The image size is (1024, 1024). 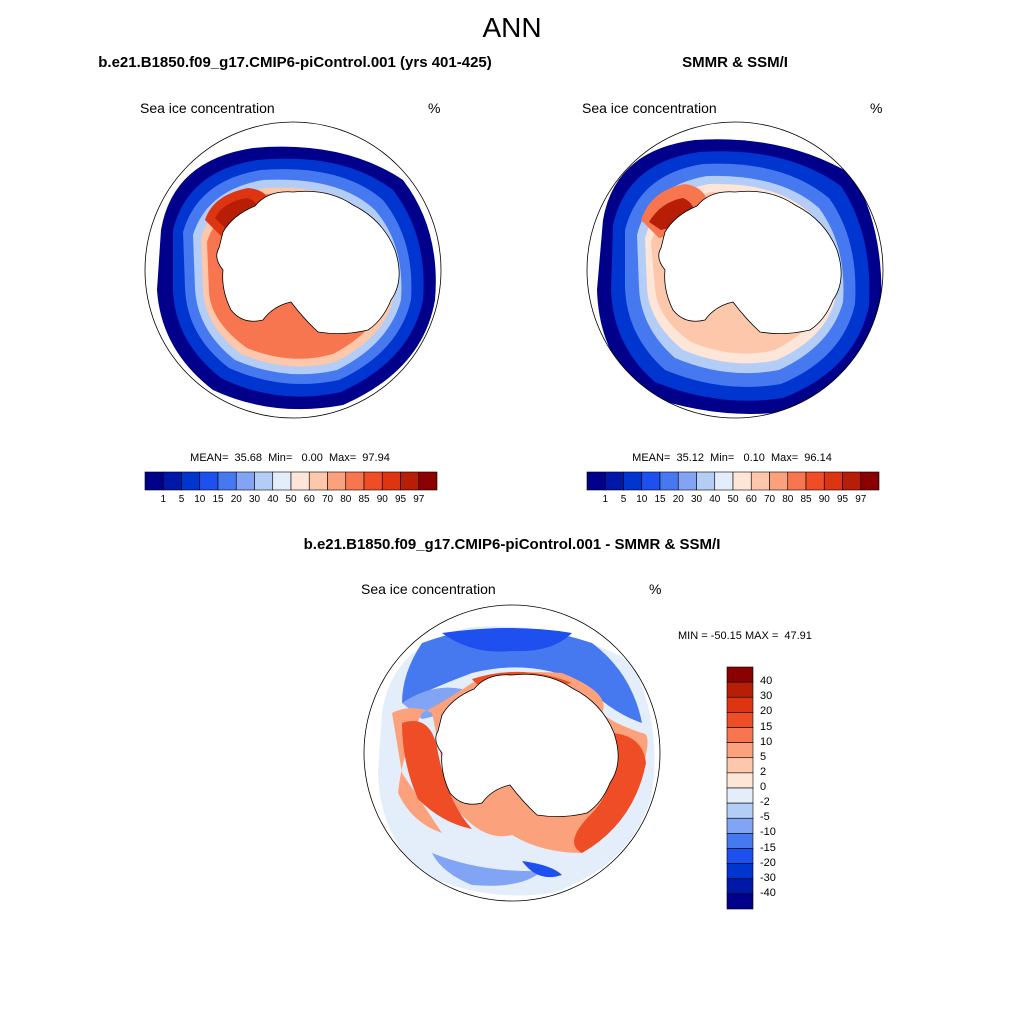 What do you see at coordinates (763, 756) in the screenshot?
I see `diff-colorbar-tick-label: 5` at bounding box center [763, 756].